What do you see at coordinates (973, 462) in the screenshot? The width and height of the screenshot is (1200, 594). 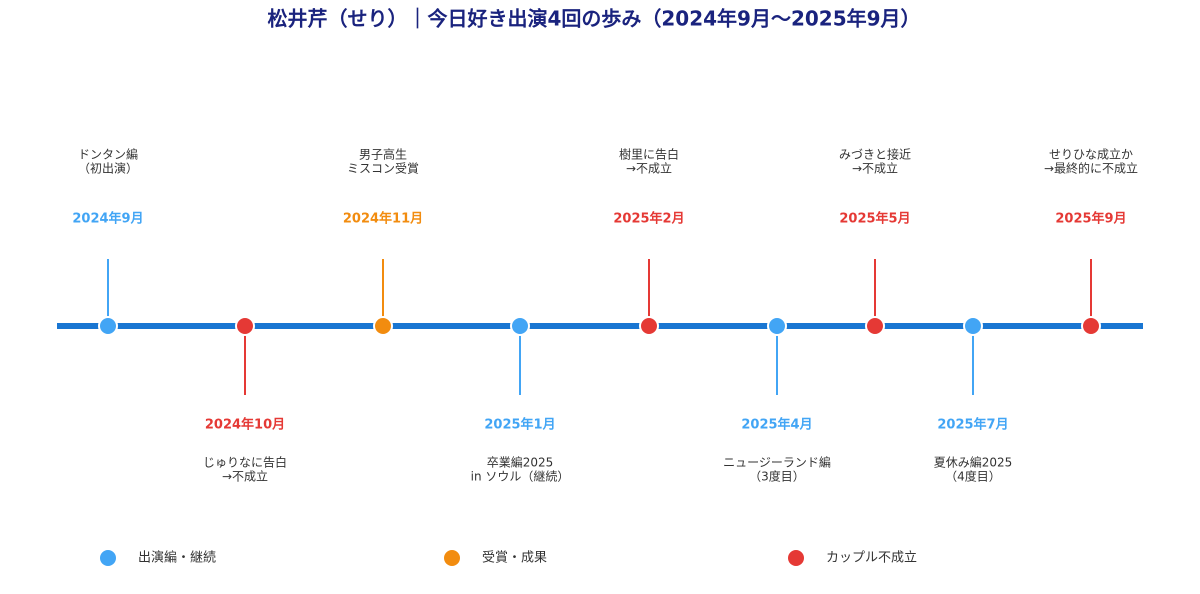 I see `event-label: 夏休み編2025` at bounding box center [973, 462].